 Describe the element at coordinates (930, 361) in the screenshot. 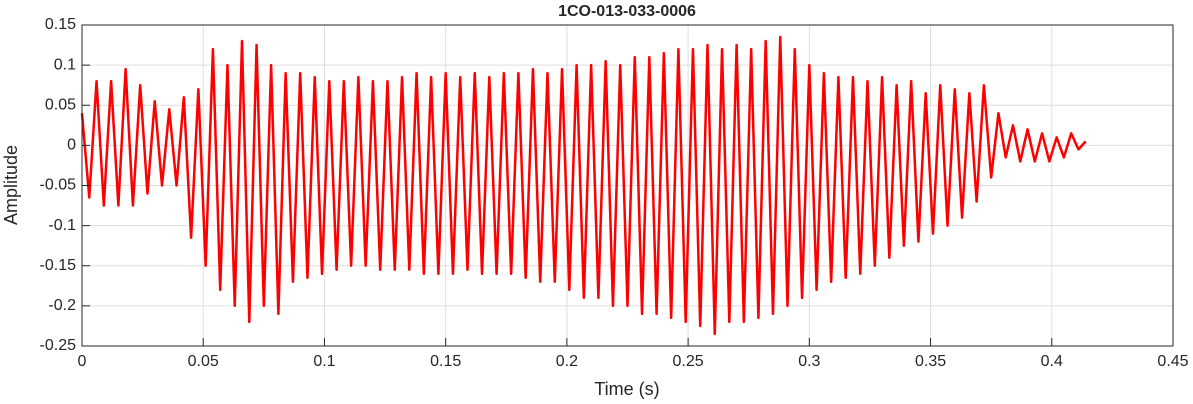

I see `x-tick-label: 0.35` at that location.